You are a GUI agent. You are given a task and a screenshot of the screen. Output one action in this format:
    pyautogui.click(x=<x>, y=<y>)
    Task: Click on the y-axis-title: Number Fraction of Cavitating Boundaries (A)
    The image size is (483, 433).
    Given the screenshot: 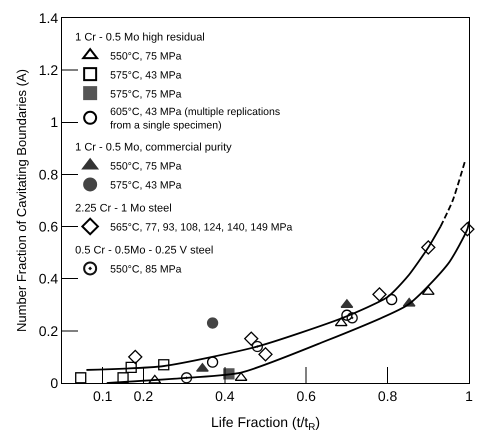 What is the action you would take?
    pyautogui.click(x=21, y=200)
    